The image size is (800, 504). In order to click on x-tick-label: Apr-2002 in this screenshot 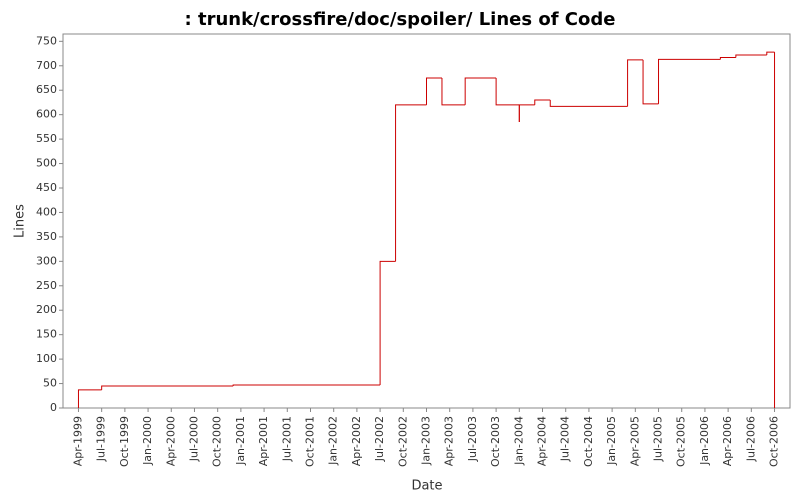, I will do `click(356, 441)`.